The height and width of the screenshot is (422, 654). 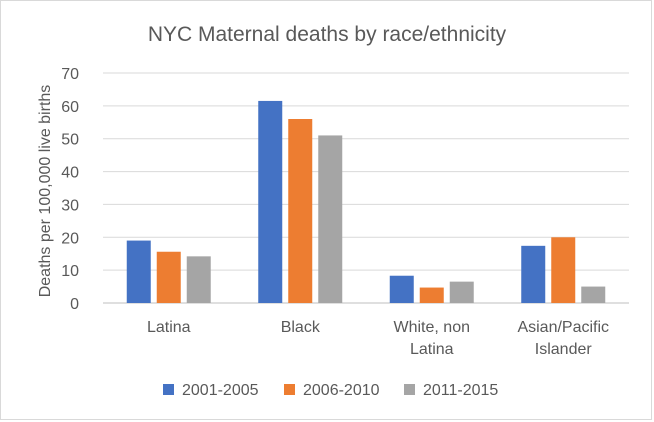 What do you see at coordinates (330, 219) in the screenshot?
I see `bar-2011-2015-black` at bounding box center [330, 219].